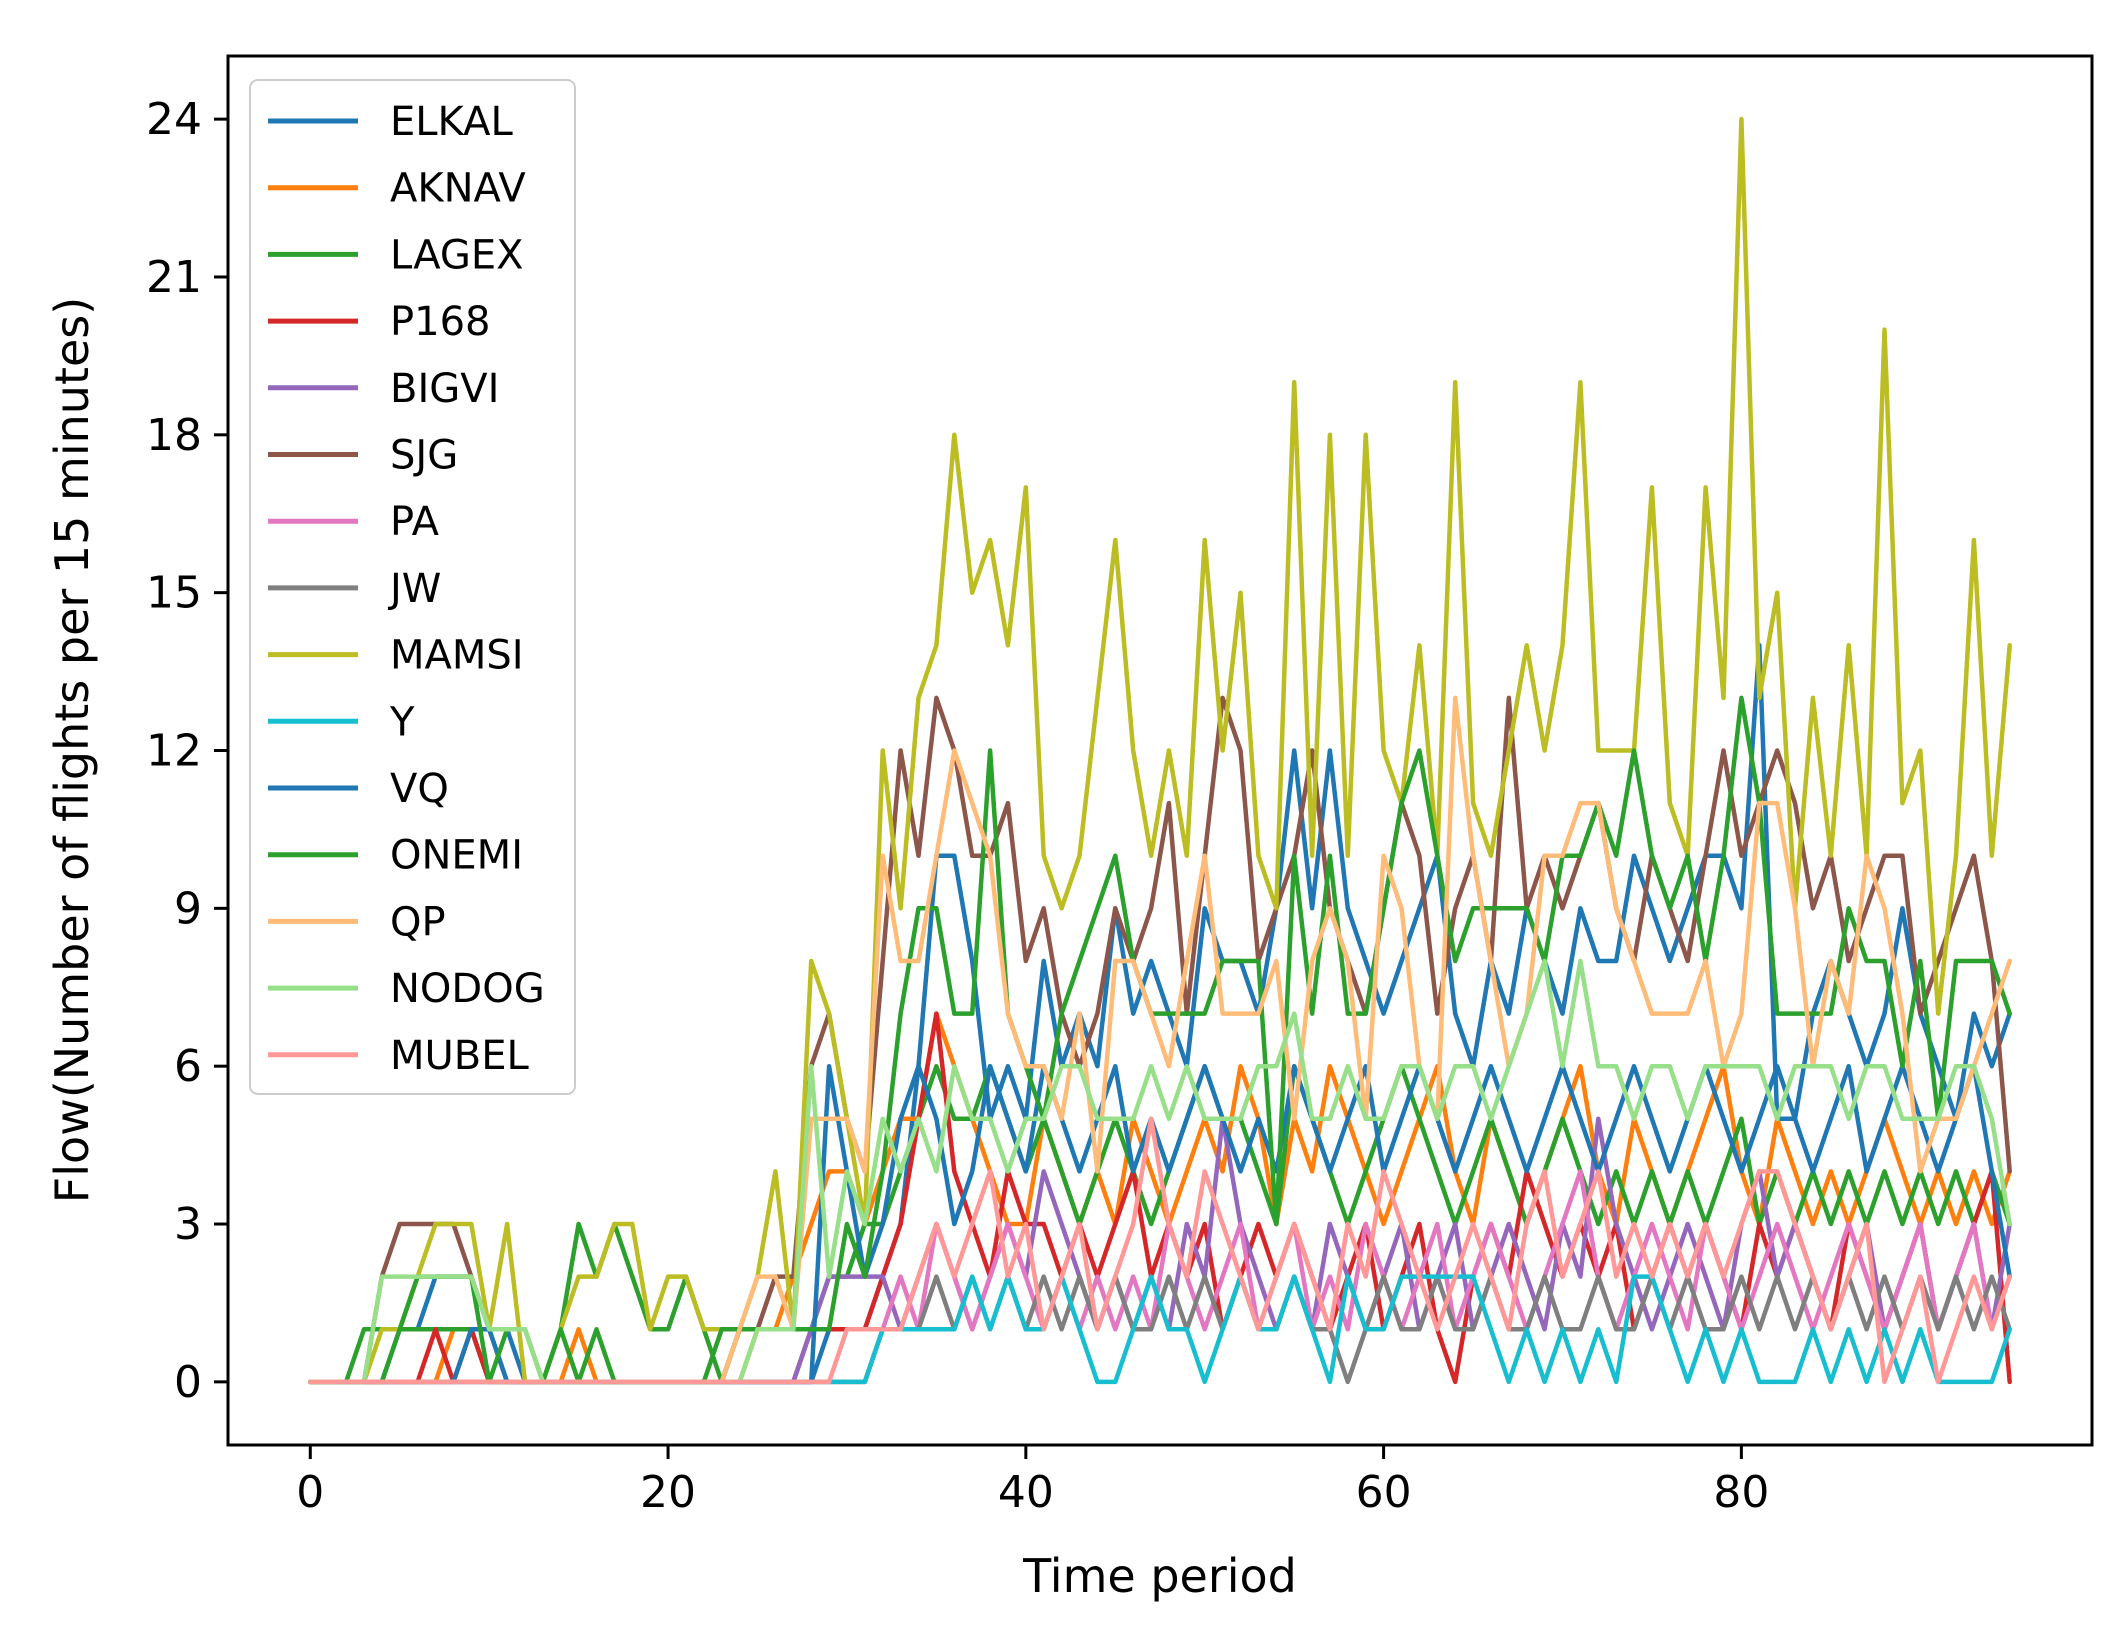 The width and height of the screenshot is (2128, 1626). Describe the element at coordinates (1384, 1492) in the screenshot. I see `x-tick-label: 60` at that location.